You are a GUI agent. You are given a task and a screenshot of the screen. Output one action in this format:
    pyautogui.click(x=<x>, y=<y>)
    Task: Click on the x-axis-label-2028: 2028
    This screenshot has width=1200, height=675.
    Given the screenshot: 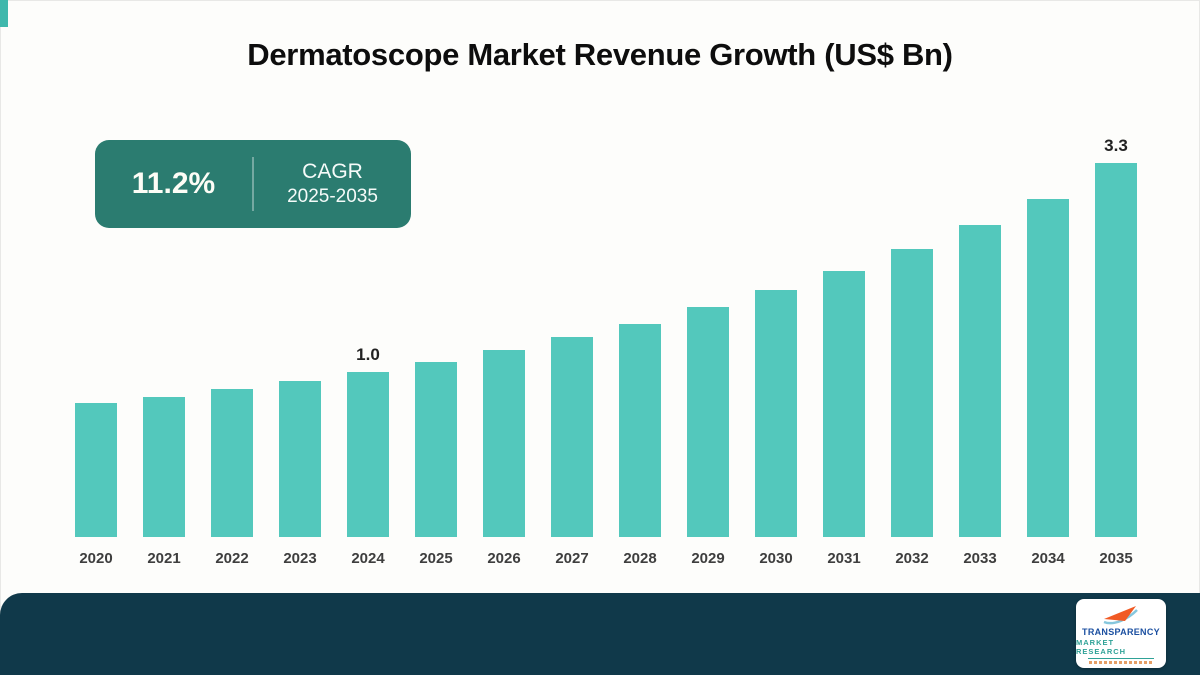 What is the action you would take?
    pyautogui.click(x=640, y=558)
    